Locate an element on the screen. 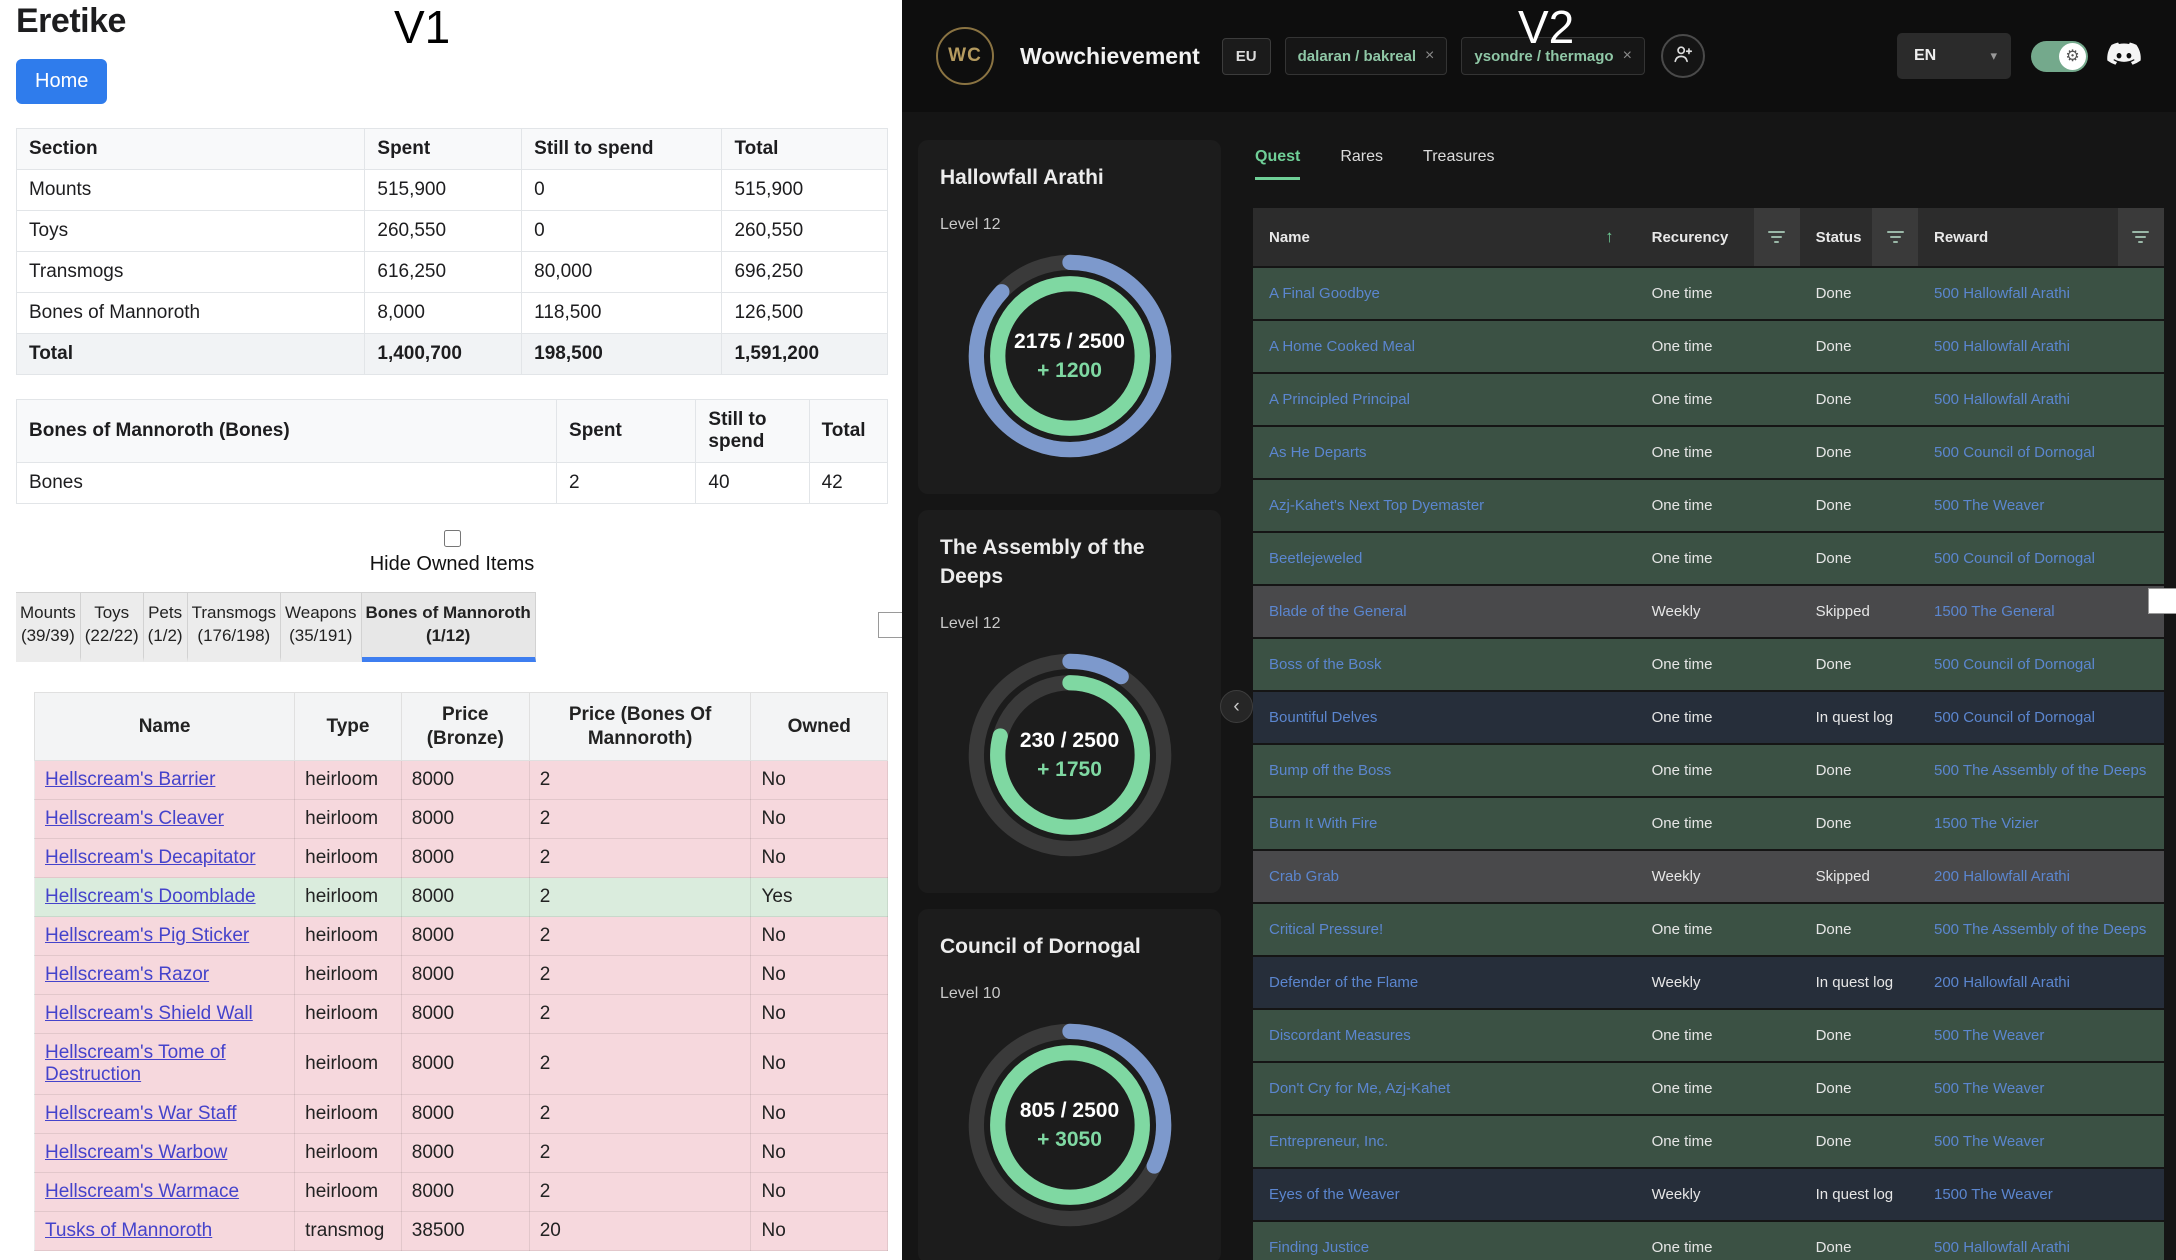 The image size is (2176, 1260). language-select: EN ▾ is located at coordinates (1954, 56).